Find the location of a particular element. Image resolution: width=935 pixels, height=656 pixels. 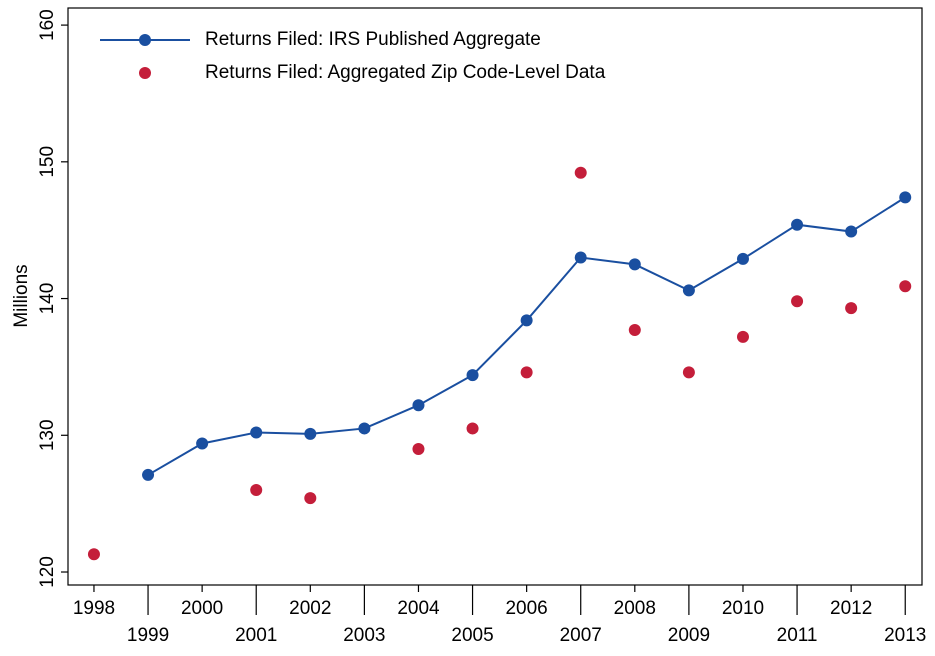

x-tick-label: 2001 is located at coordinates (256, 635).